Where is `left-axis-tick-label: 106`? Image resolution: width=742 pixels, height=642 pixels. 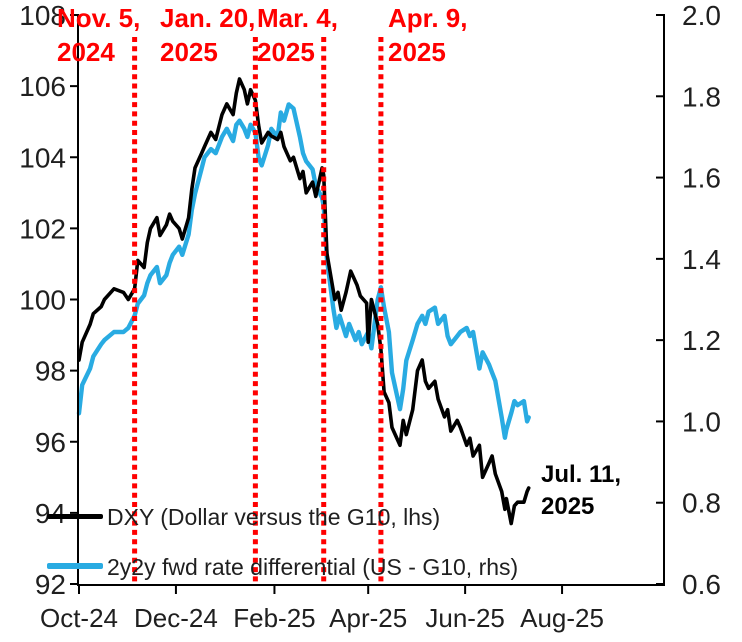 left-axis-tick-label: 106 is located at coordinates (42, 86).